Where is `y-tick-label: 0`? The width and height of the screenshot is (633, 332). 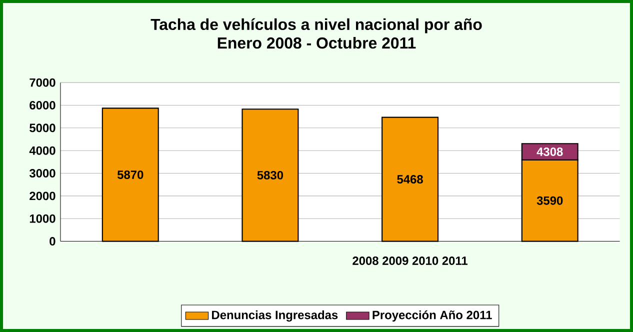 y-tick-label: 0 is located at coordinates (53, 241).